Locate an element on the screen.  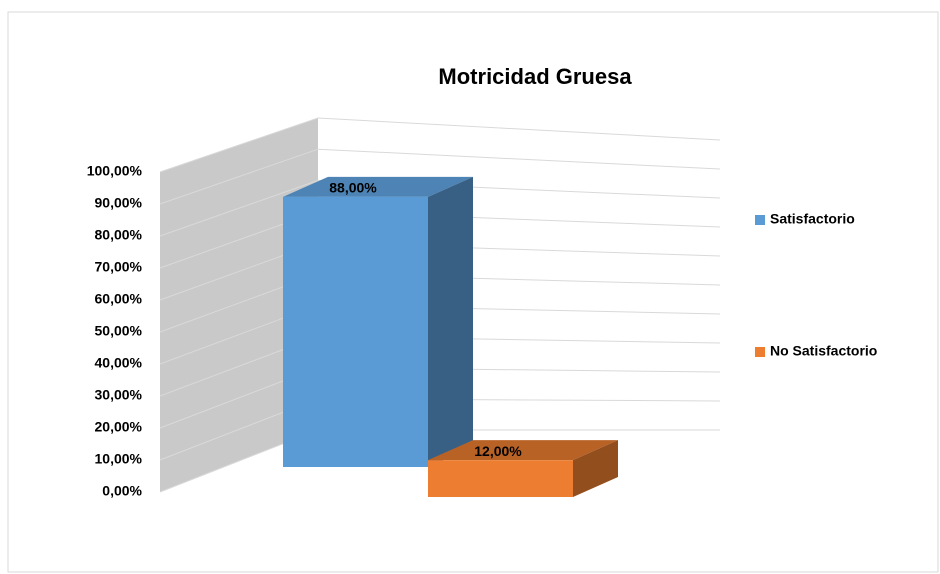
y-tick-label: 20,00% is located at coordinates (119, 427).